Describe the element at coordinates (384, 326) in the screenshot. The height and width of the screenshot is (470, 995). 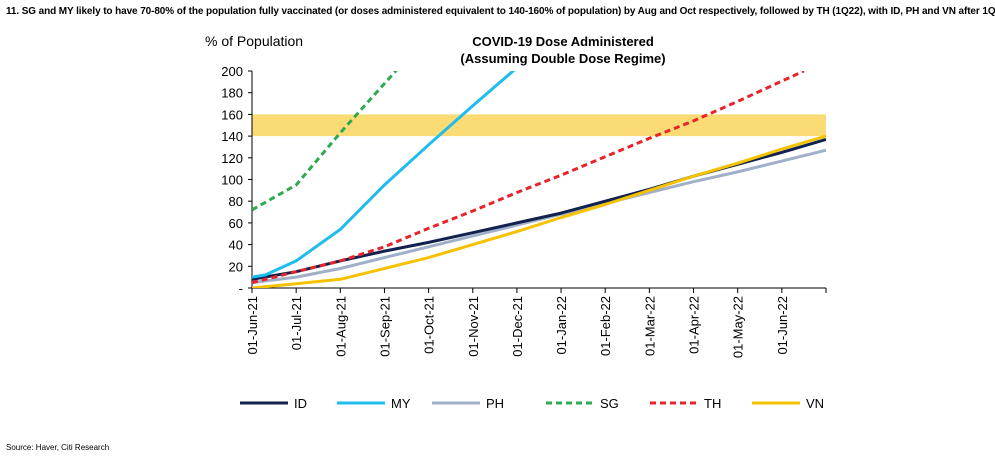
I see `x-tick-label: 01-Sep-21` at that location.